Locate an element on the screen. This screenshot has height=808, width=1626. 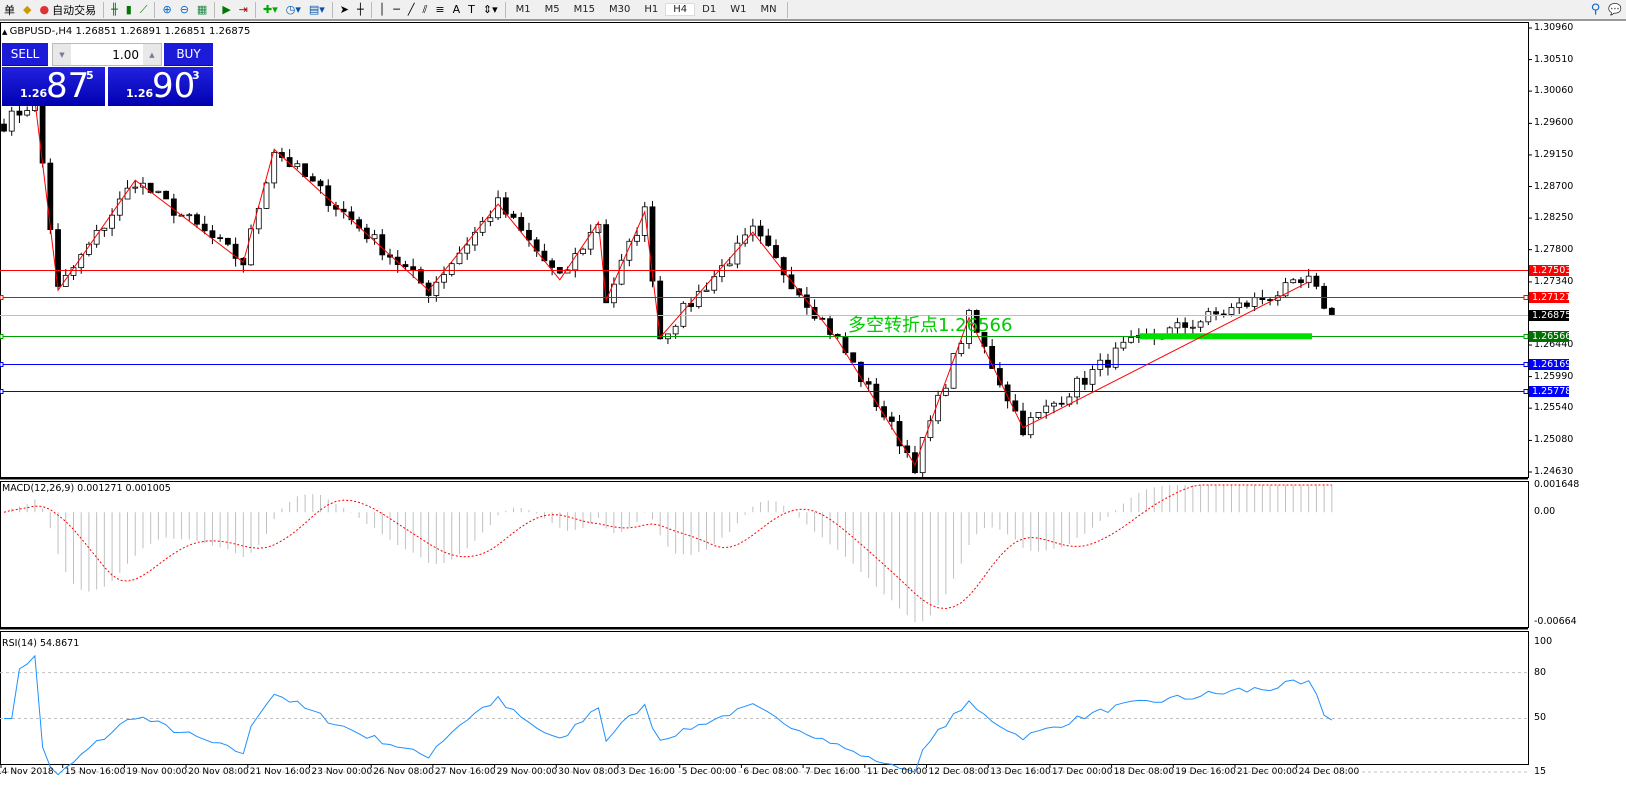
tf-d1: D1 is located at coordinates (709, 9).